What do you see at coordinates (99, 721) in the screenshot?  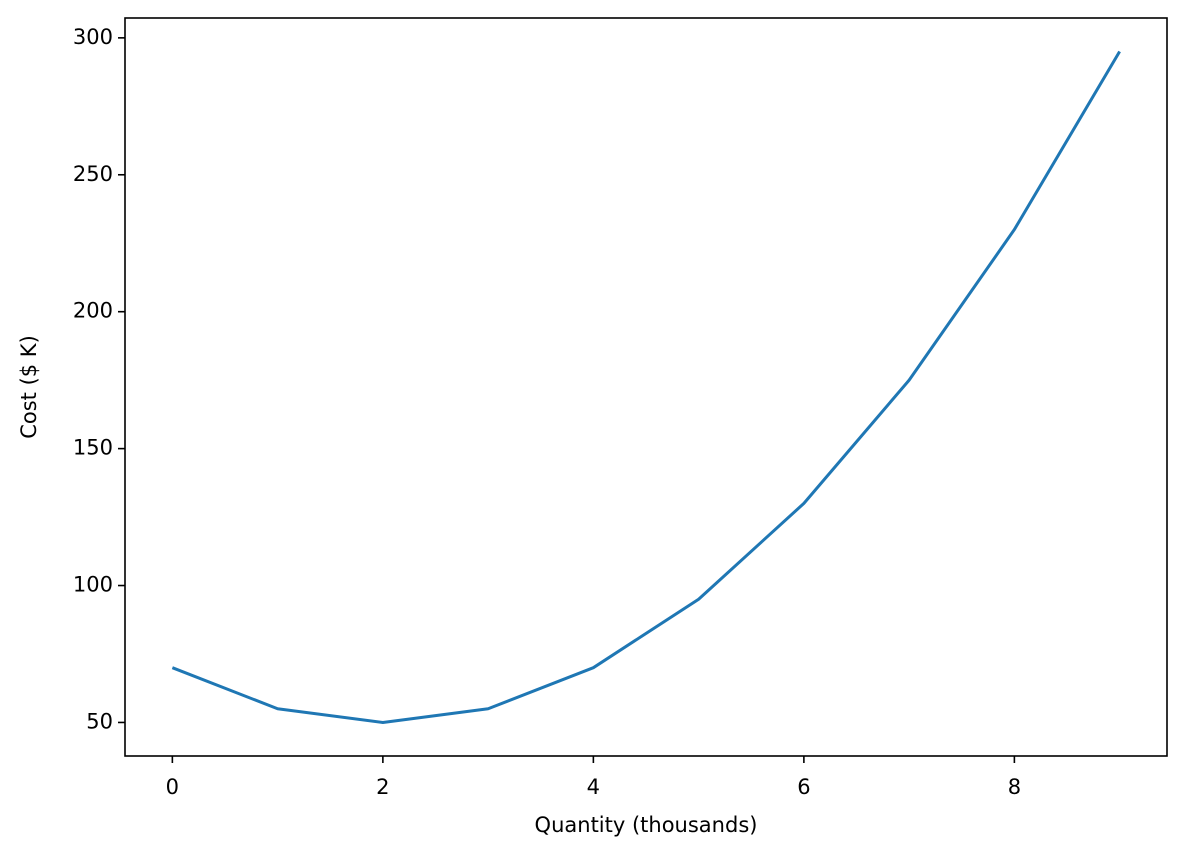 I see `y-tick-label: 50` at bounding box center [99, 721].